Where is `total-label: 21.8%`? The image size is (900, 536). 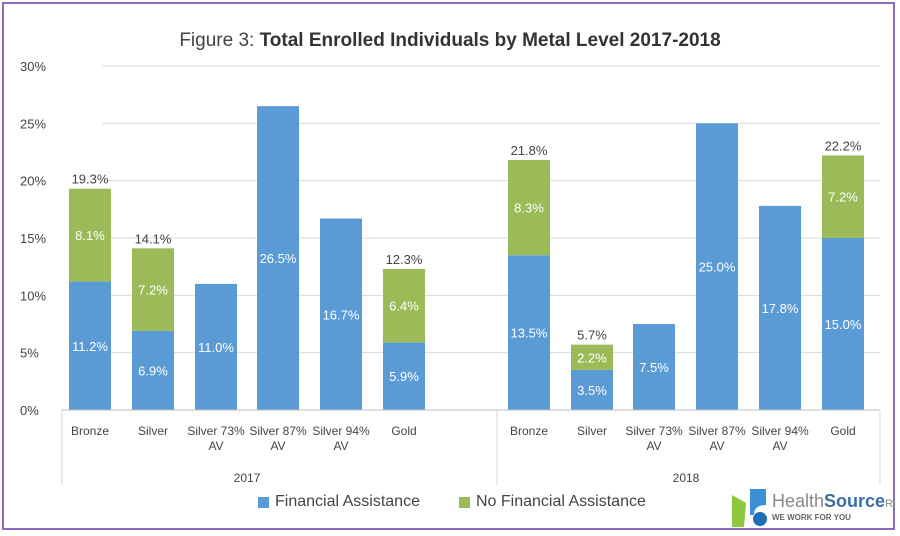 total-label: 21.8% is located at coordinates (529, 150).